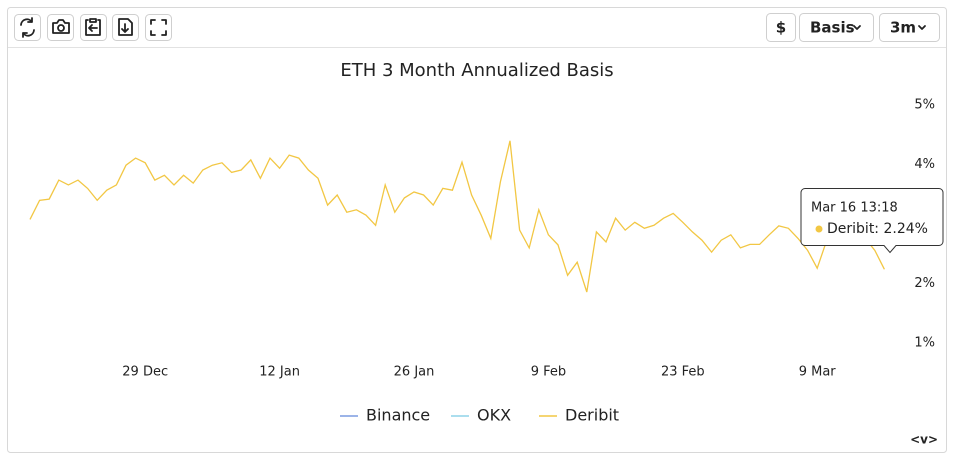 This screenshot has height=463, width=955. What do you see at coordinates (683, 372) in the screenshot?
I see `x-tick-label: 23 Feb` at bounding box center [683, 372].